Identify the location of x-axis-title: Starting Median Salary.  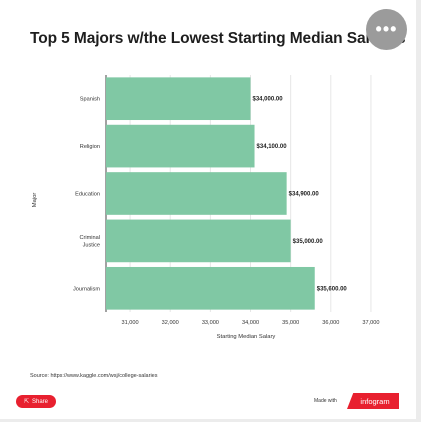
(246, 337).